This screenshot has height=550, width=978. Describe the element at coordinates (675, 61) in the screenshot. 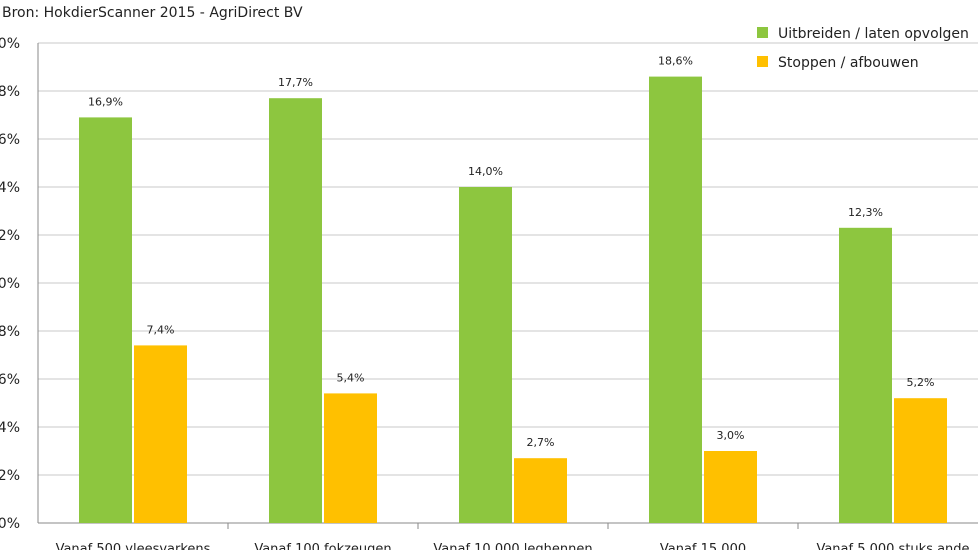

I see `data-label: 18,6%` at that location.